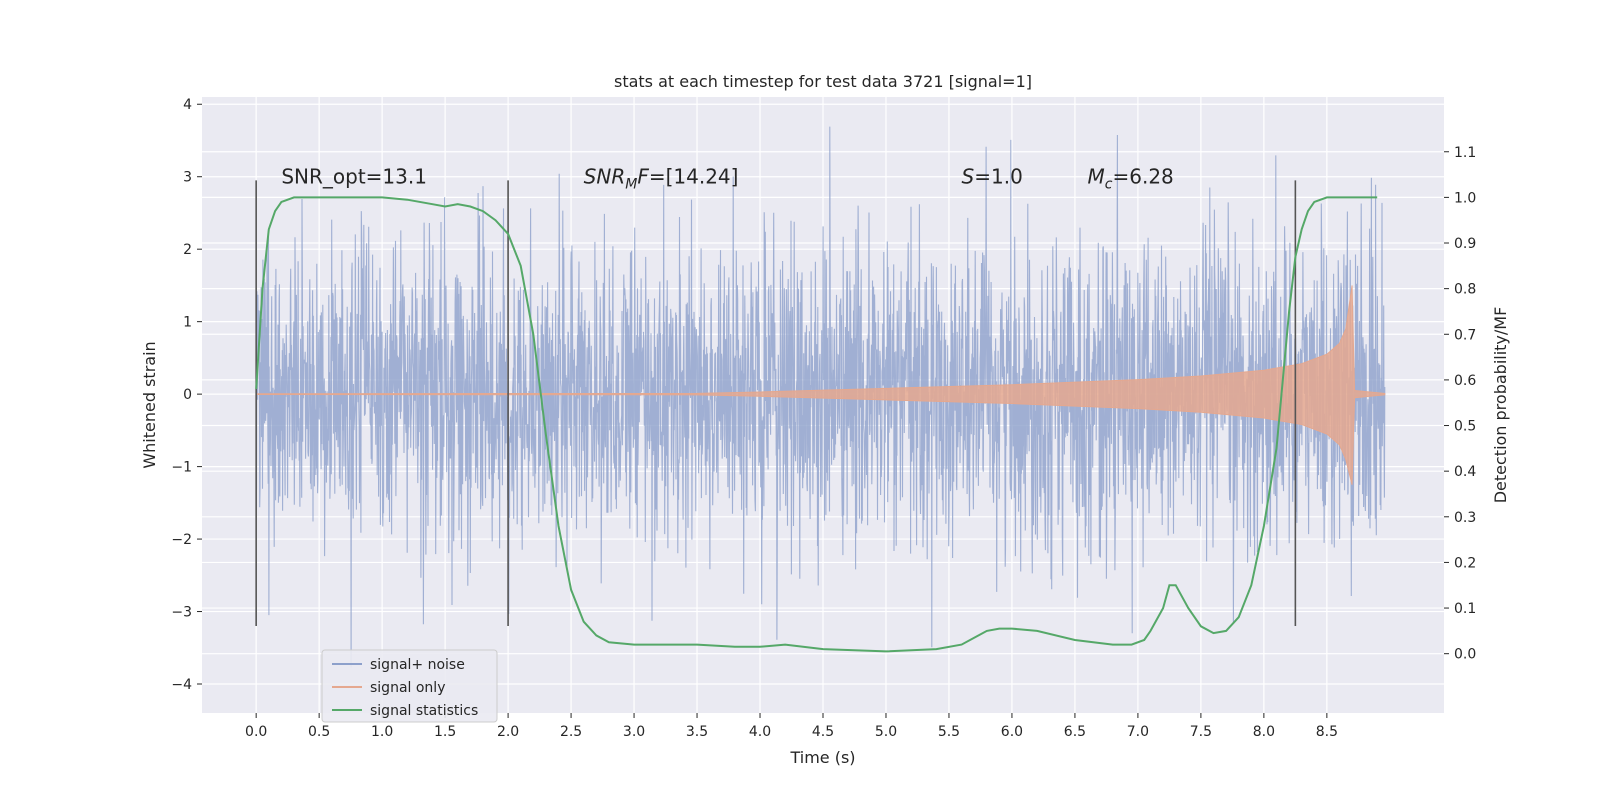  Describe the element at coordinates (1201, 732) in the screenshot. I see `x-tick-label: 7.5` at that location.